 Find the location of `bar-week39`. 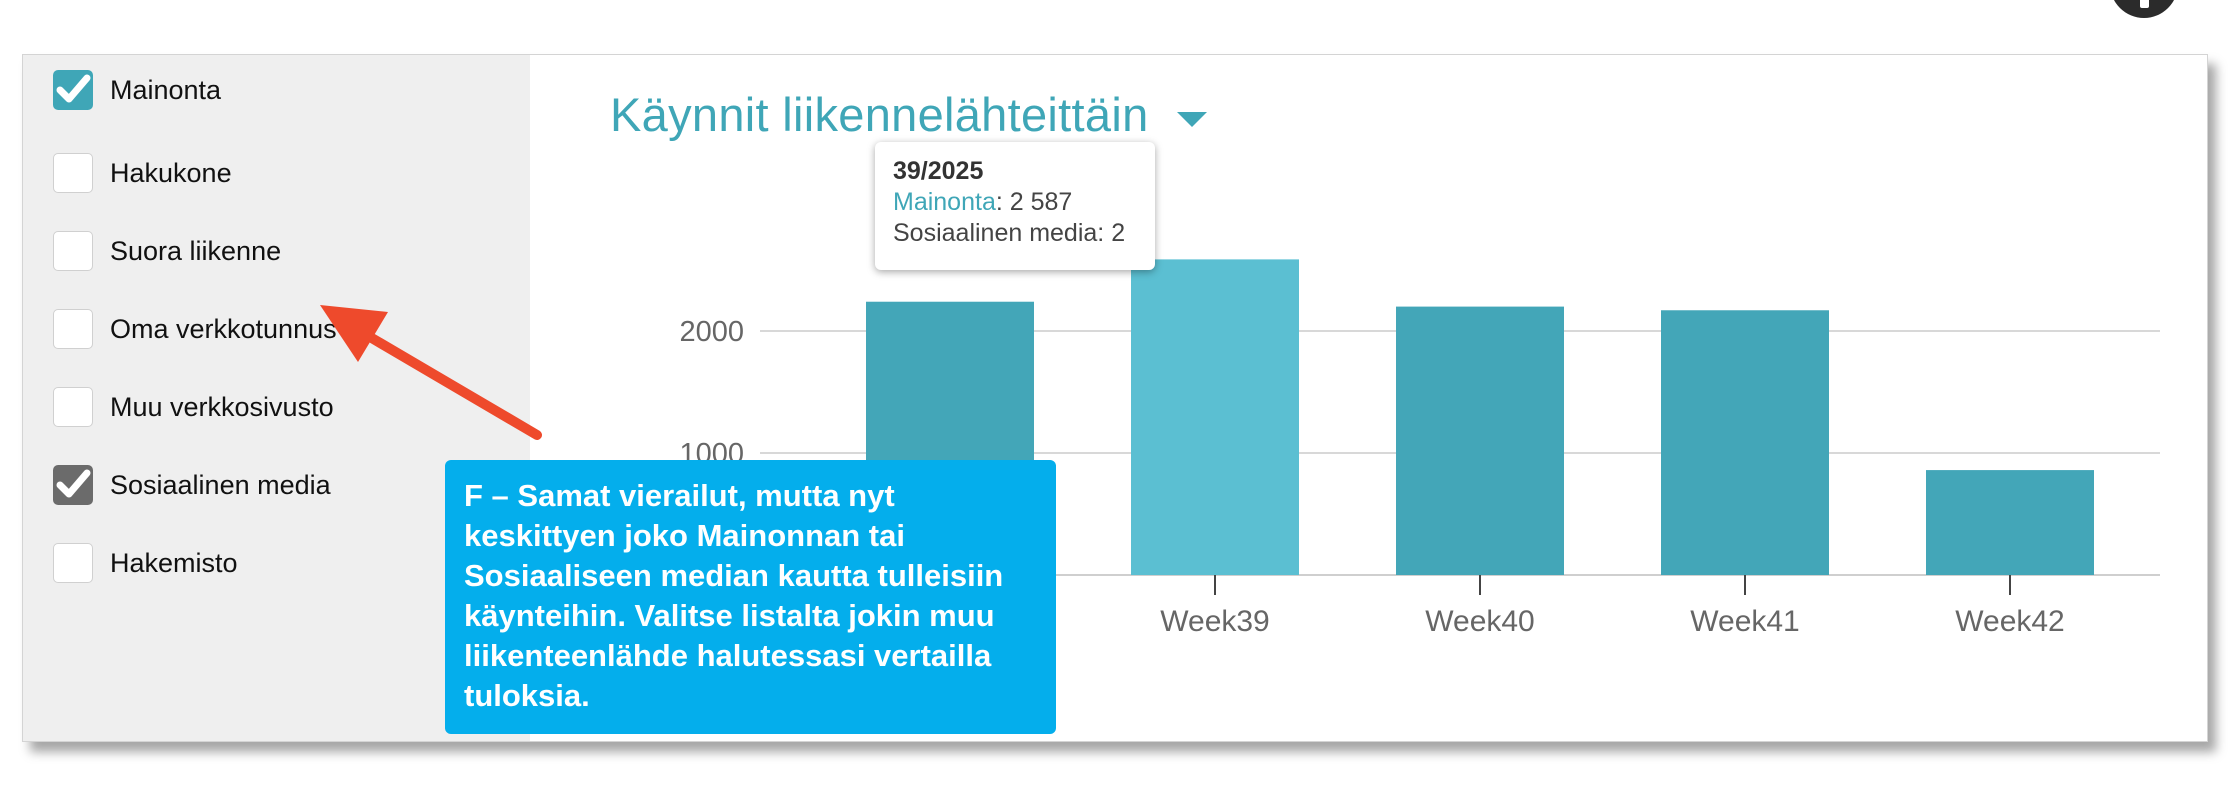

bar-week39 is located at coordinates (1215, 417).